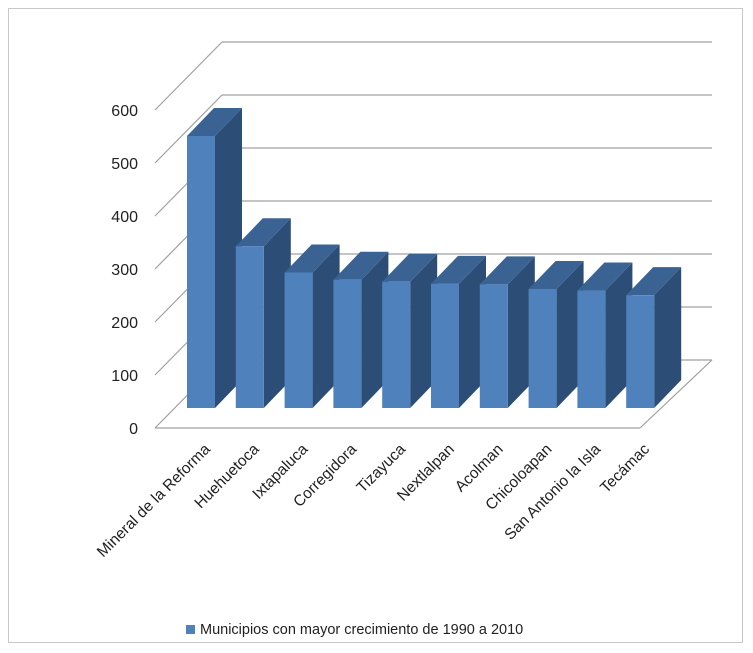  I want to click on floor-right-edge, so click(676, 394).